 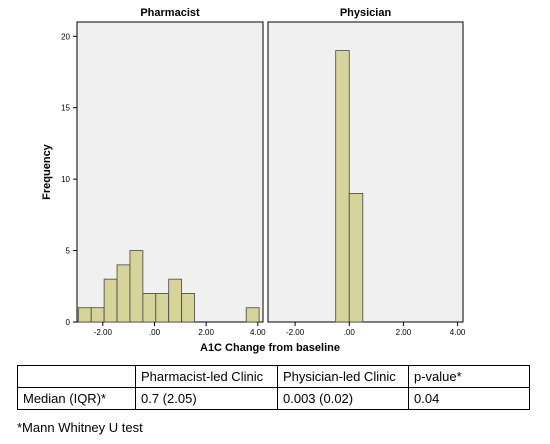 What do you see at coordinates (366, 13) in the screenshot?
I see `panel-title: Physician` at bounding box center [366, 13].